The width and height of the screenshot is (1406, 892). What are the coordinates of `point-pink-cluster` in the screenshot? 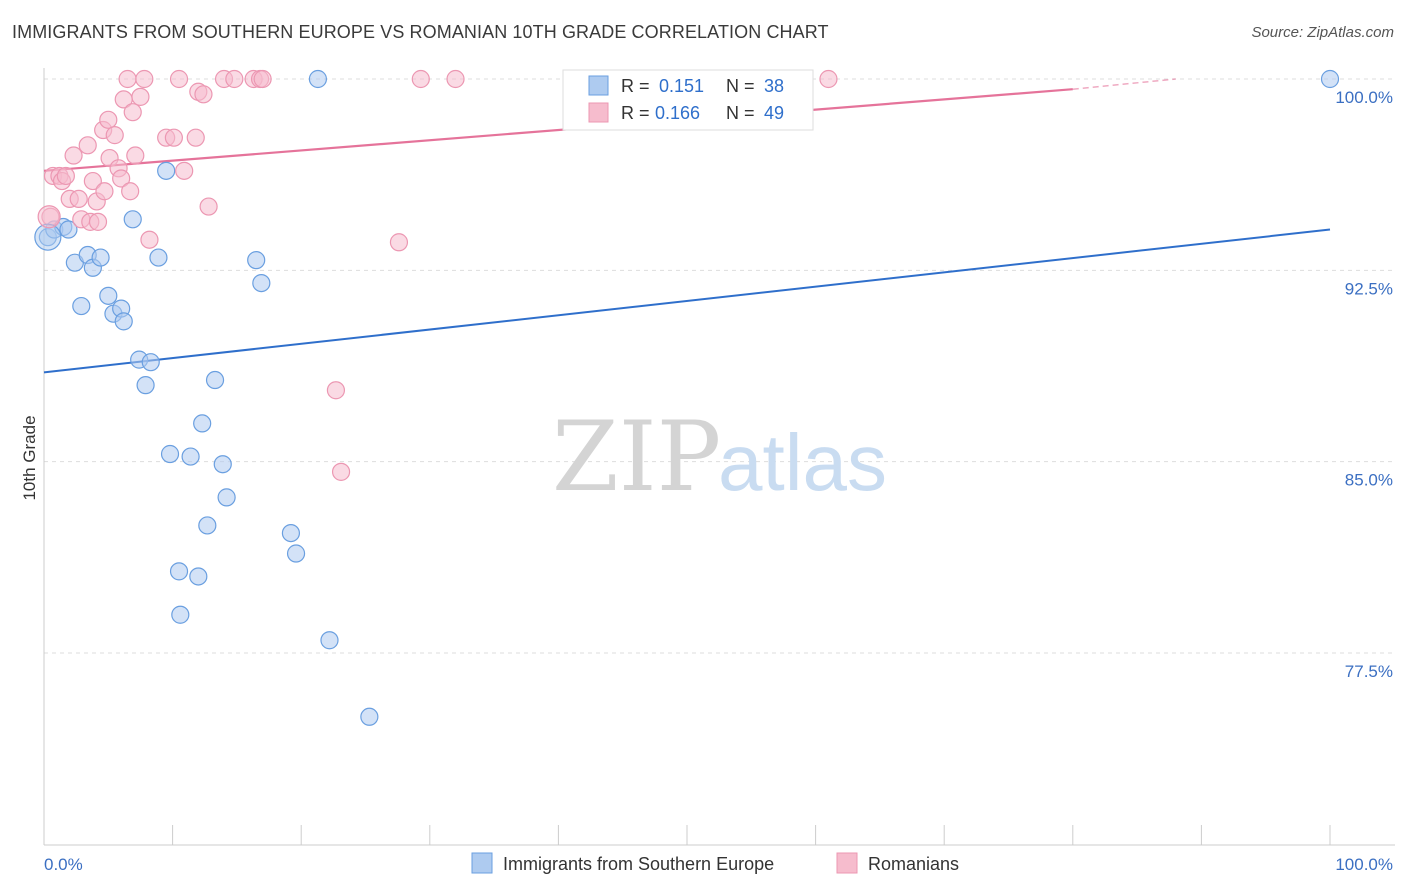 It's located at (49, 217).